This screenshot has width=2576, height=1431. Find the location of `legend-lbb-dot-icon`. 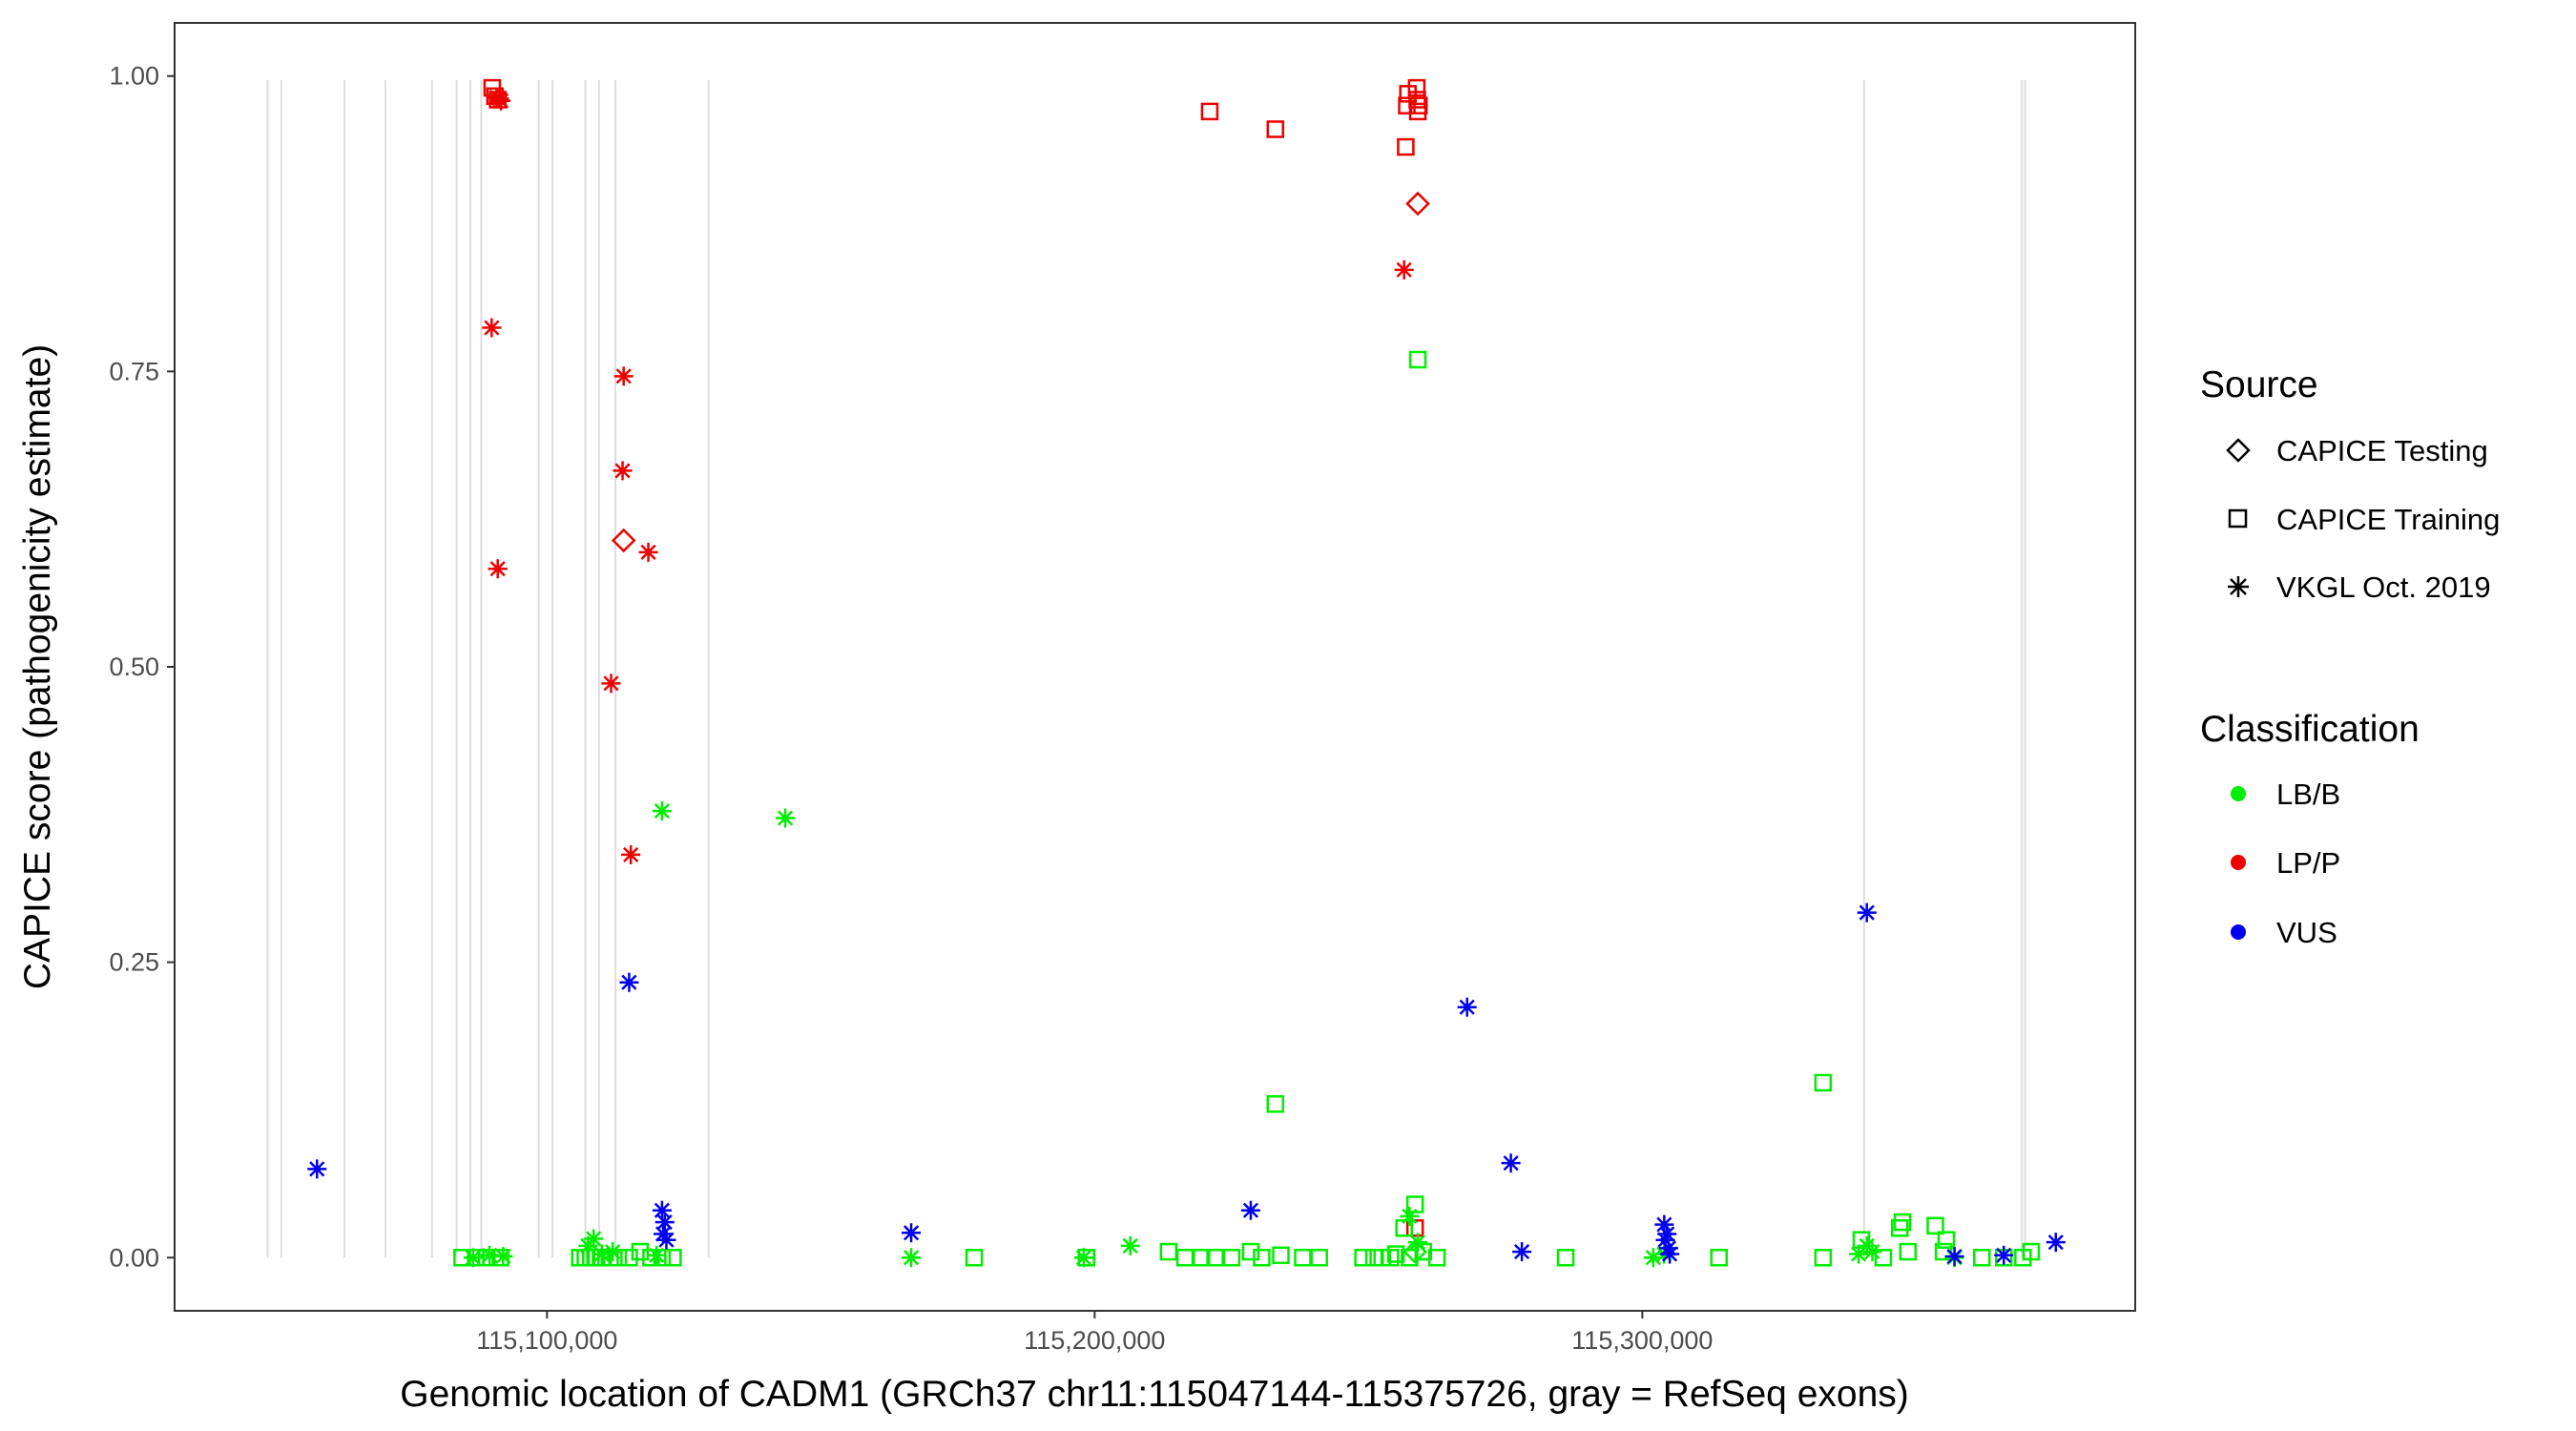

legend-lbb-dot-icon is located at coordinates (2238, 793).